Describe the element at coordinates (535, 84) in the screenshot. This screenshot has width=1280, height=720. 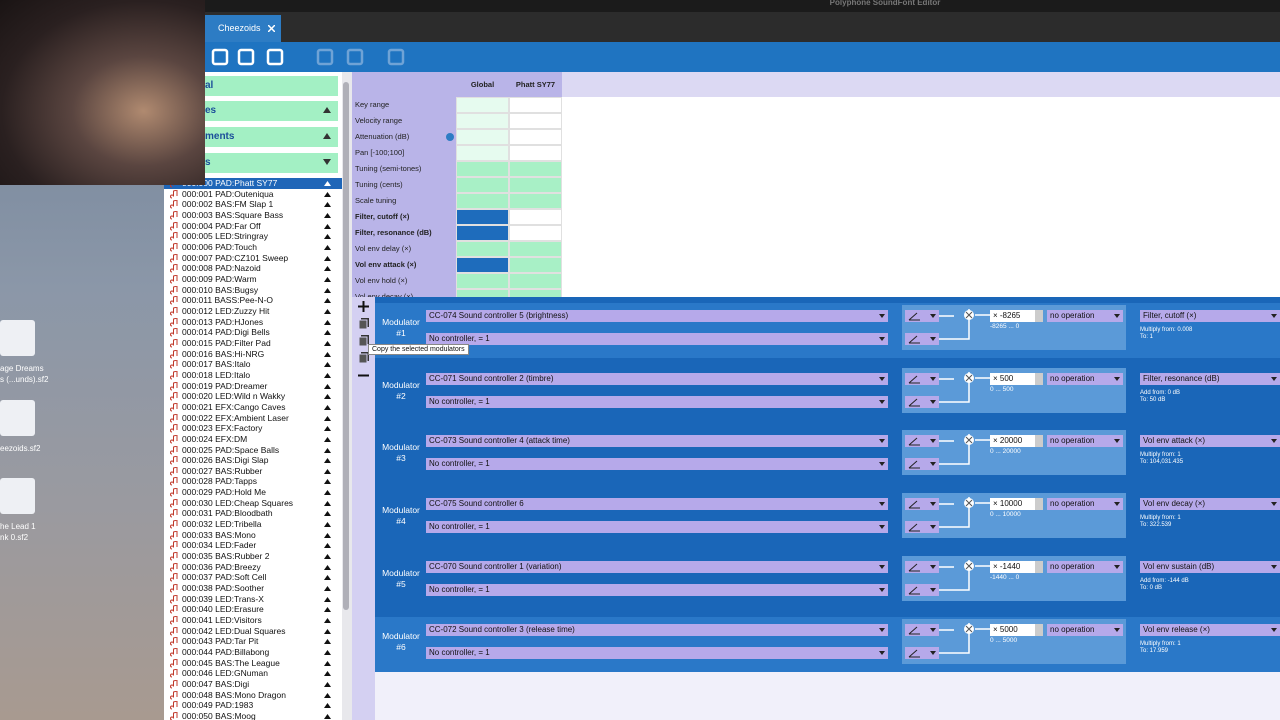
I see `column-header: Phatt SY77` at that location.